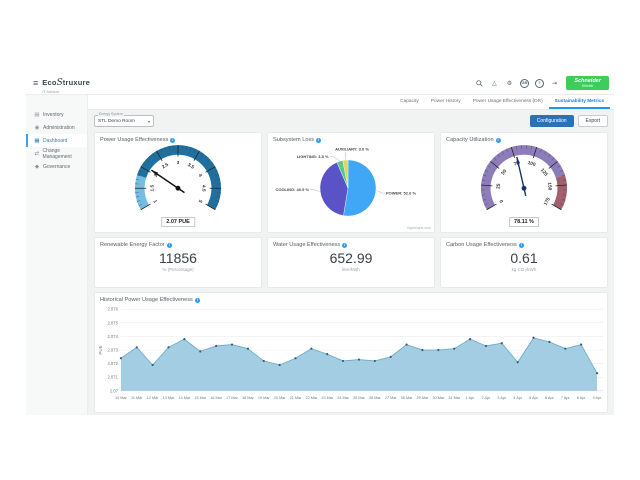  What do you see at coordinates (327, 398) in the screenshot?
I see `svg-text: 23 Mar` at bounding box center [327, 398].